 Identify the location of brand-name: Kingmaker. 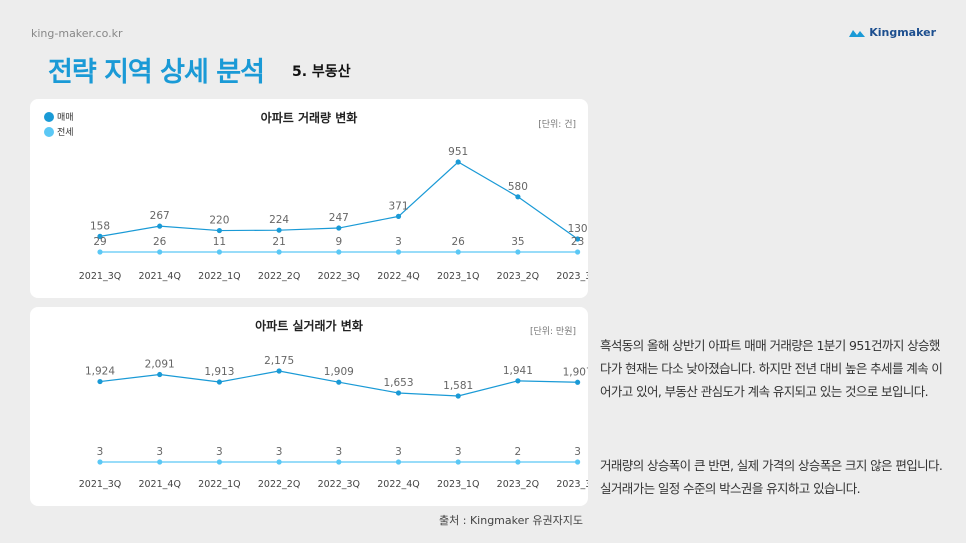
(902, 32).